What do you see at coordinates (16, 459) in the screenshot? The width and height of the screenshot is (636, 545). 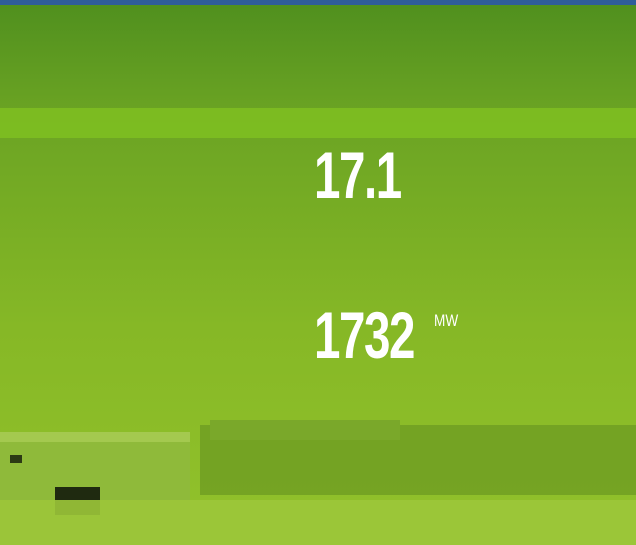 I see `window` at bounding box center [16, 459].